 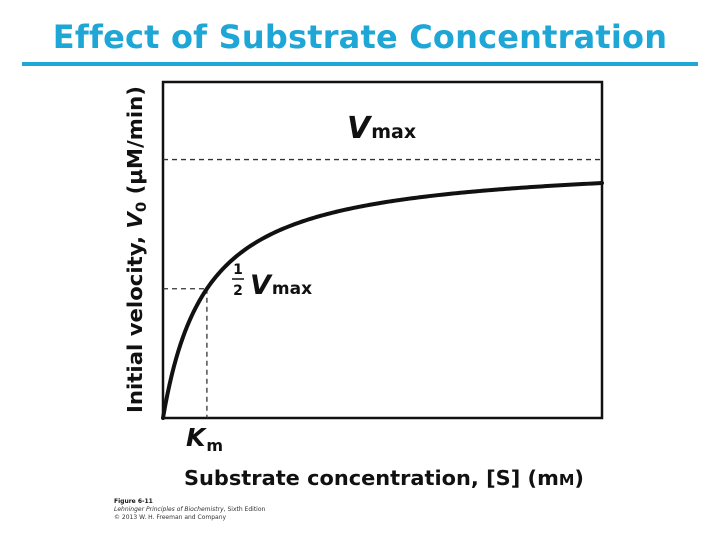 I want to click on y-axis-label-unit: (µM/min), so click(x=135, y=144).